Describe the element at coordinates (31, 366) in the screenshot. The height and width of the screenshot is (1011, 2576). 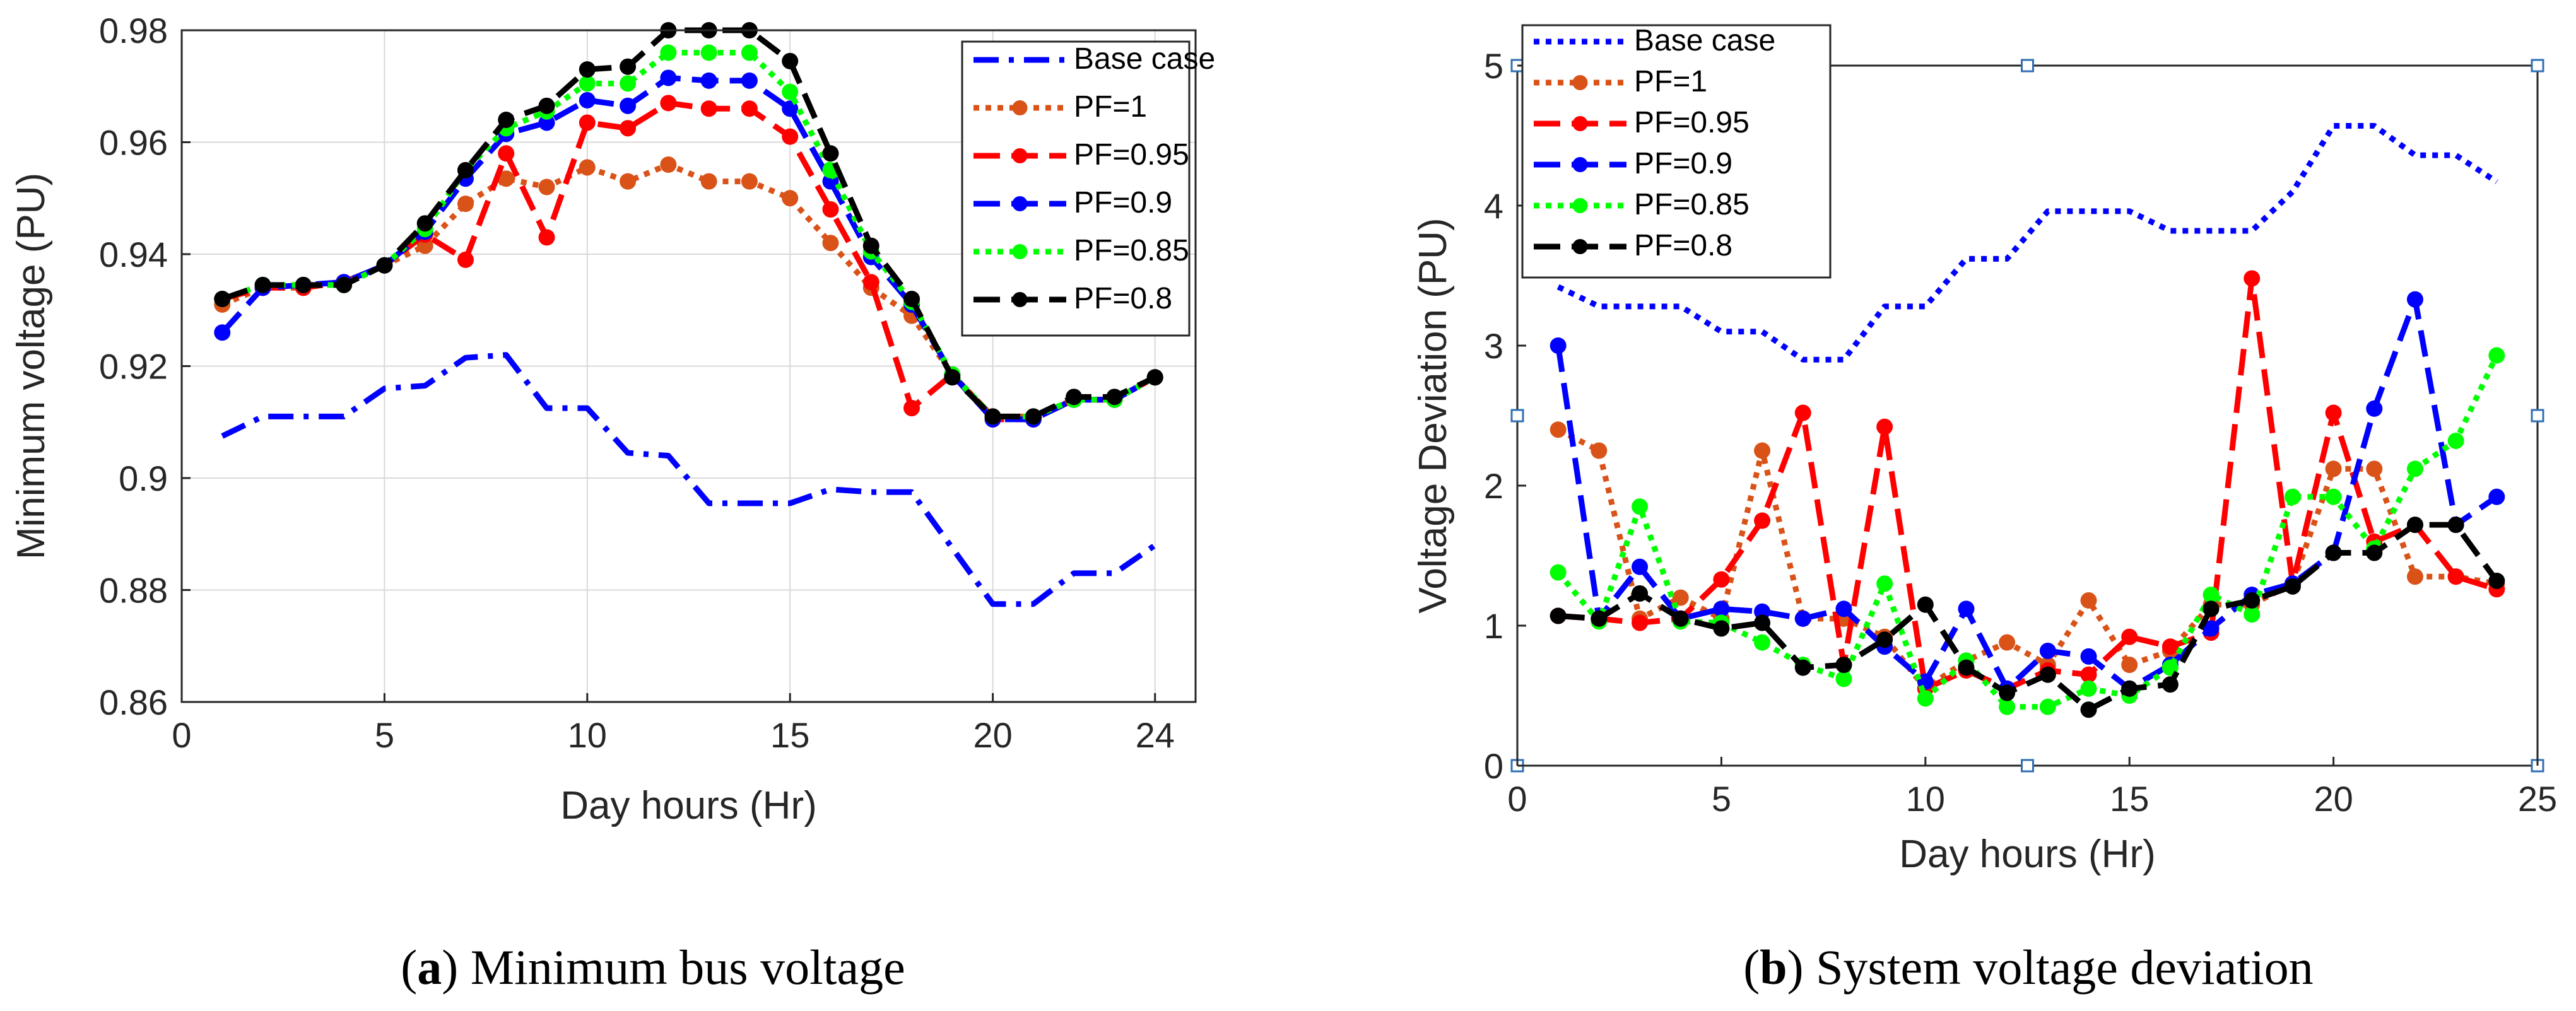
I see `chart-a-y-axis-label: Minimum voltage (PU)` at that location.